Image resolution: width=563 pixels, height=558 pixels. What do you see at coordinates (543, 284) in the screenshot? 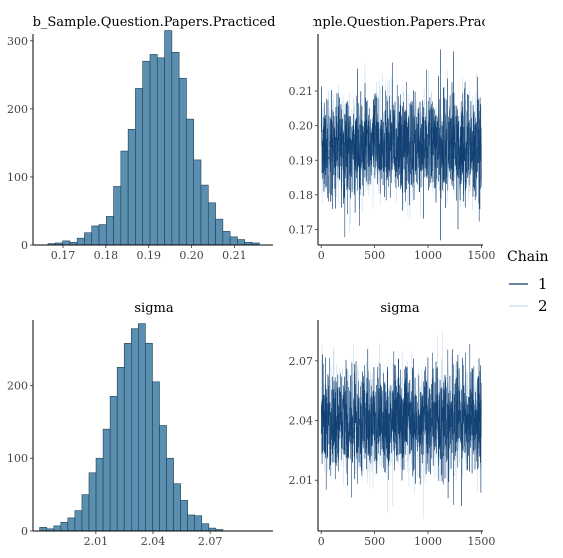
I see `legend-label-chain-1: 1` at bounding box center [543, 284].